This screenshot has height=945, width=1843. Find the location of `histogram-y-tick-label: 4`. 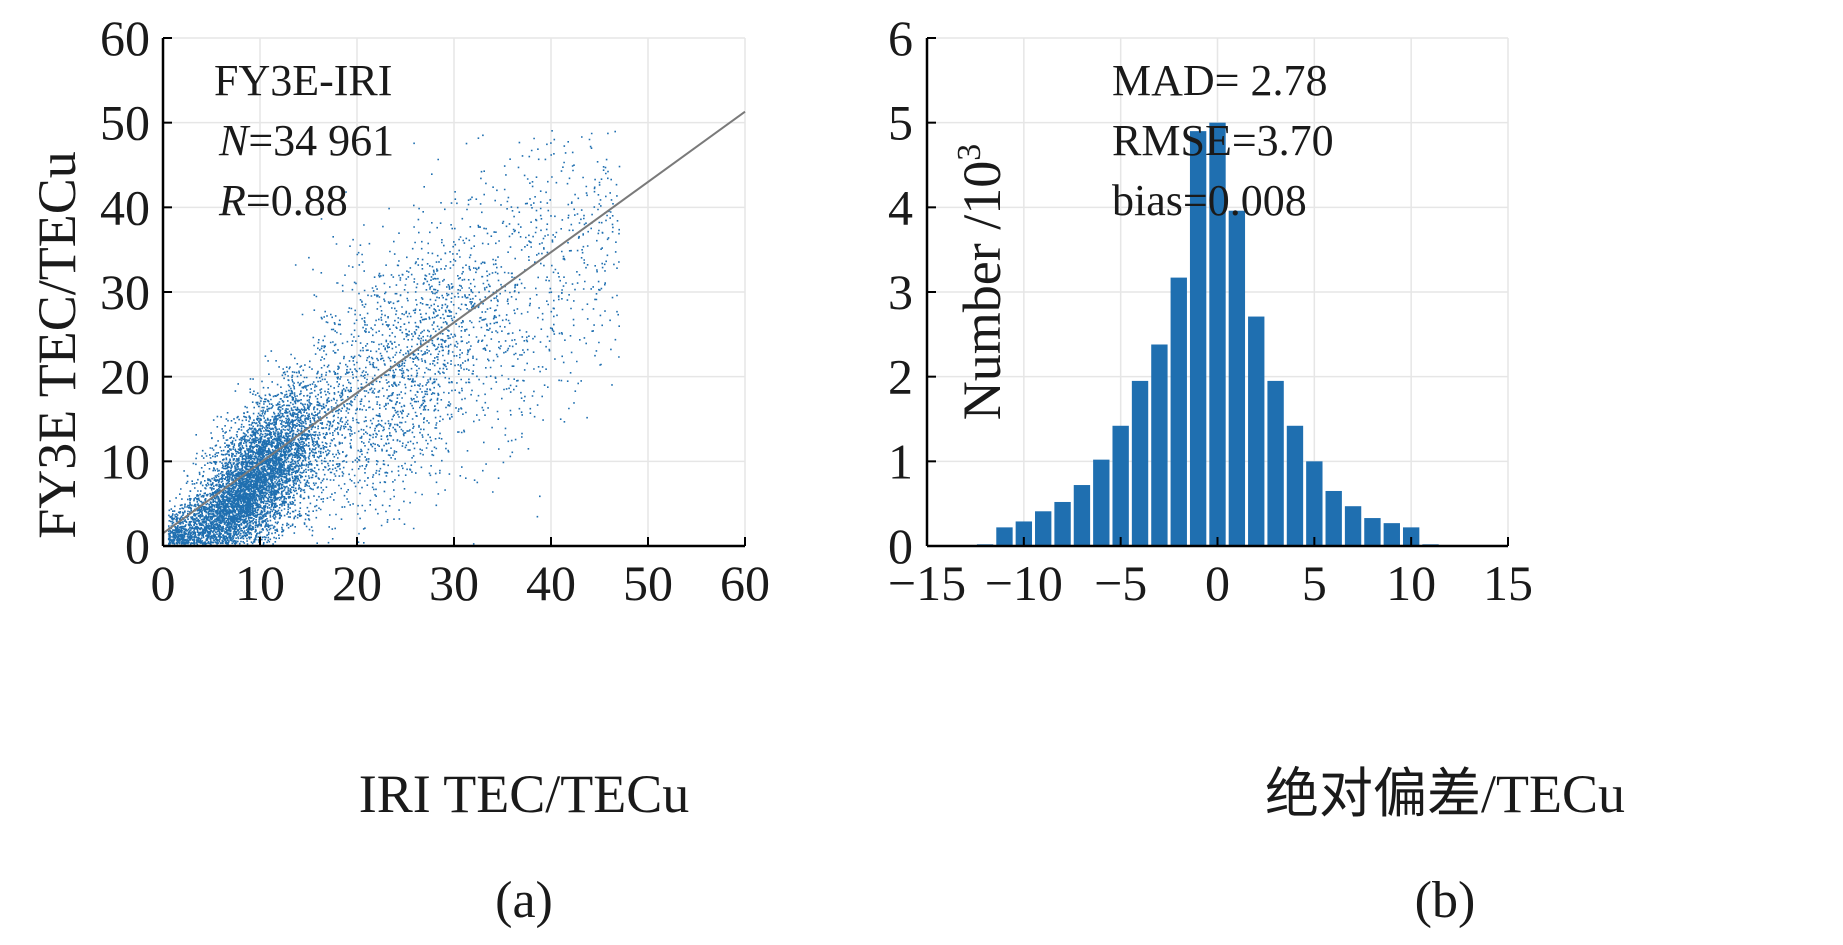

histogram-y-tick-label: 4 is located at coordinates (900, 207).